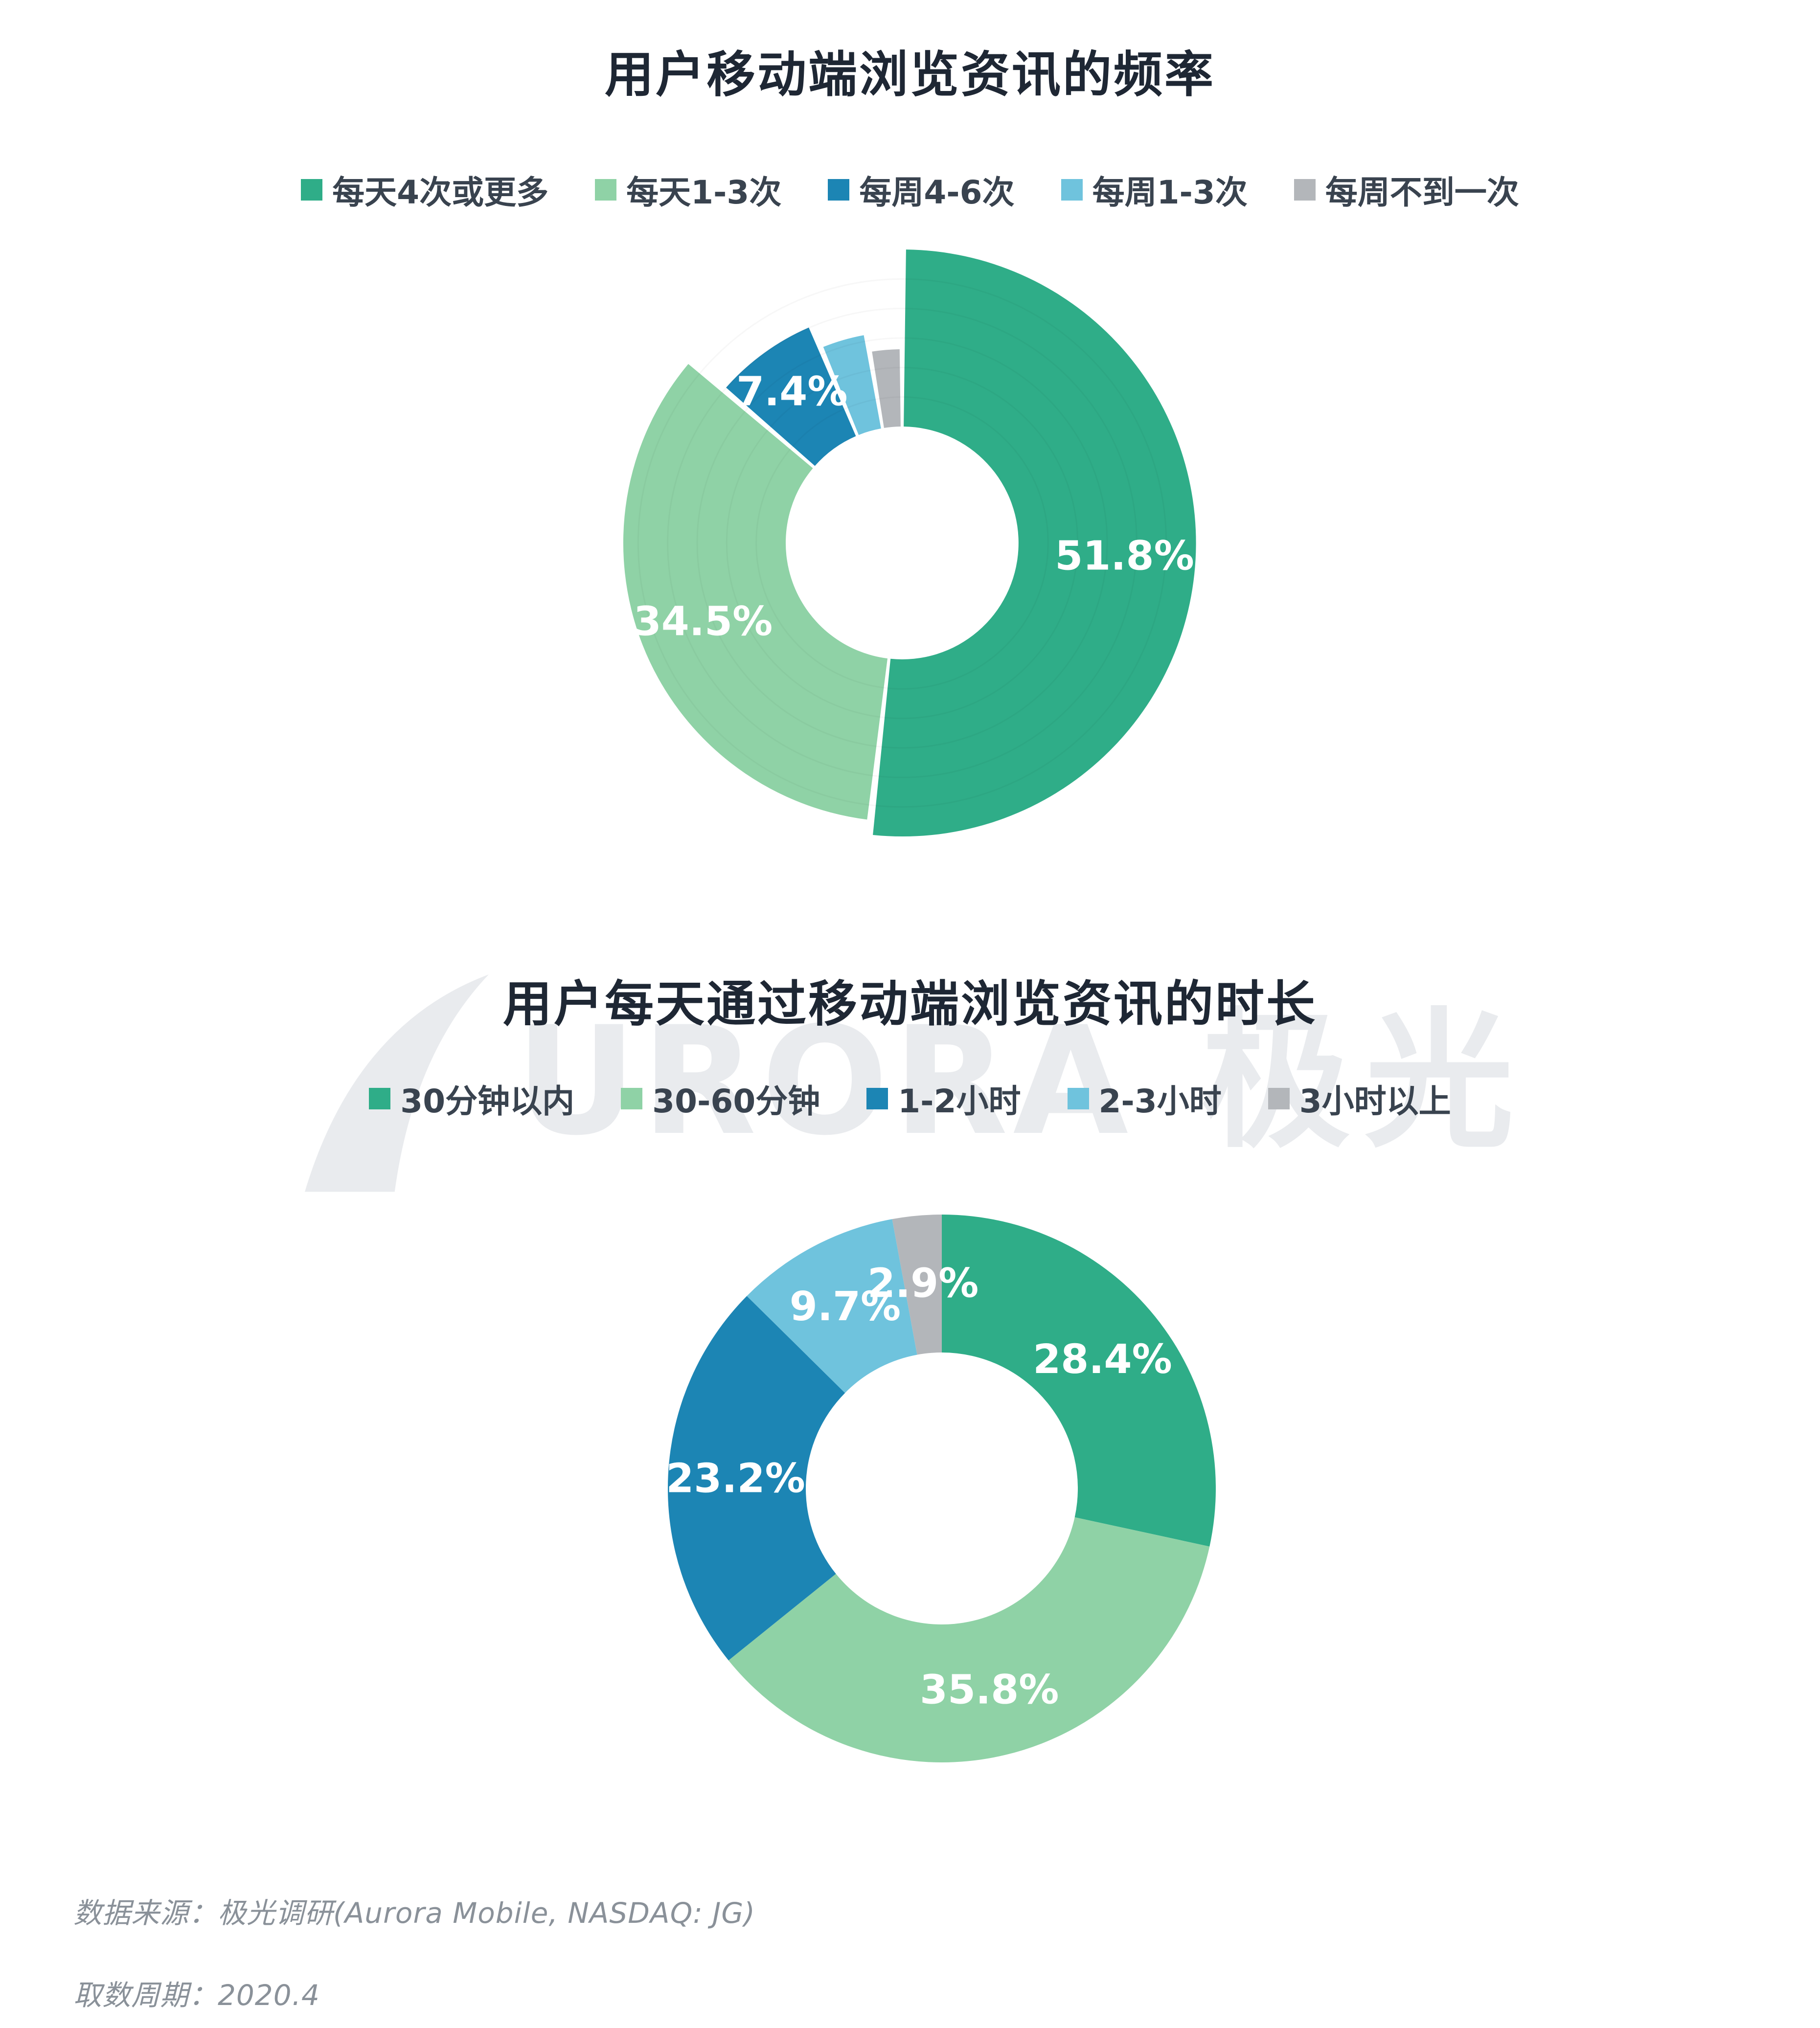  What do you see at coordinates (735, 1479) in the screenshot?
I see `slice-value-label: 23.2%` at bounding box center [735, 1479].